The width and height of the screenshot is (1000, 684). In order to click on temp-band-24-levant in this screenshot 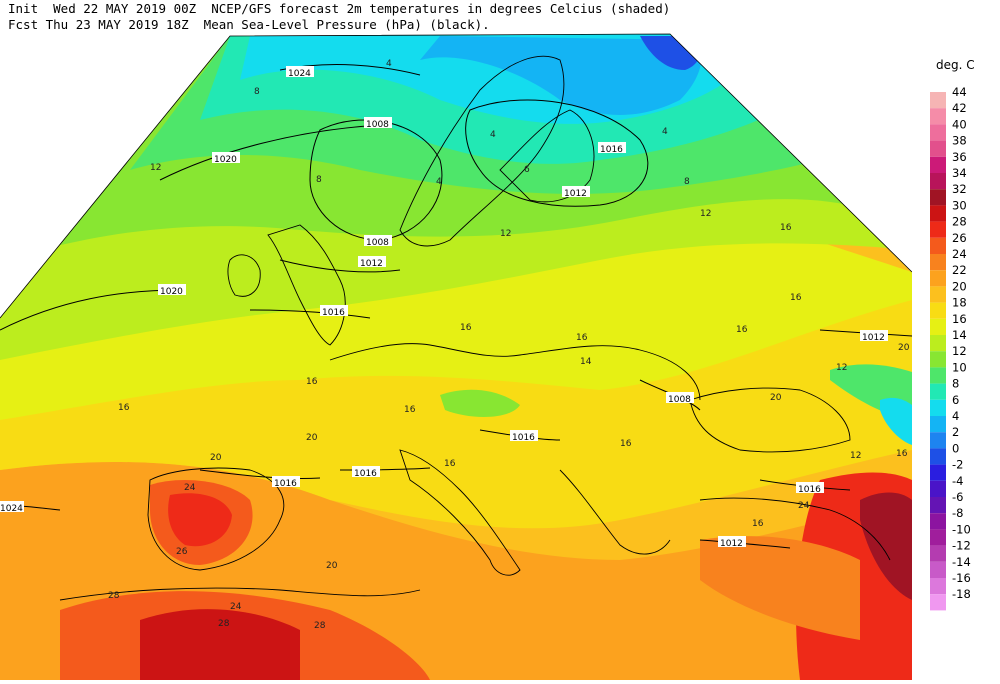, I will do `click(780, 588)`.